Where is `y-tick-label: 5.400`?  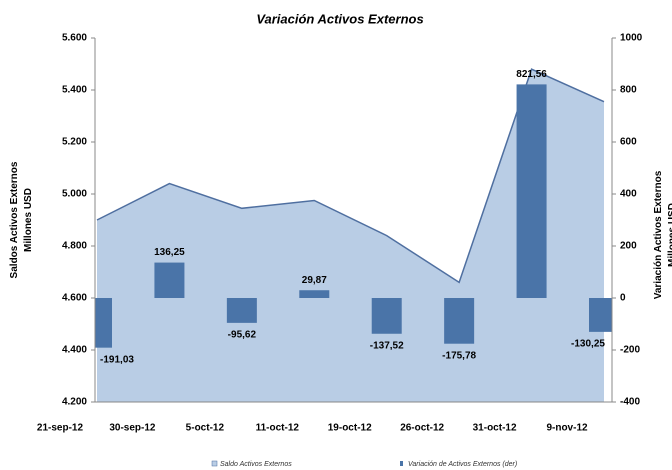
y-tick-label: 5.400 is located at coordinates (74, 90).